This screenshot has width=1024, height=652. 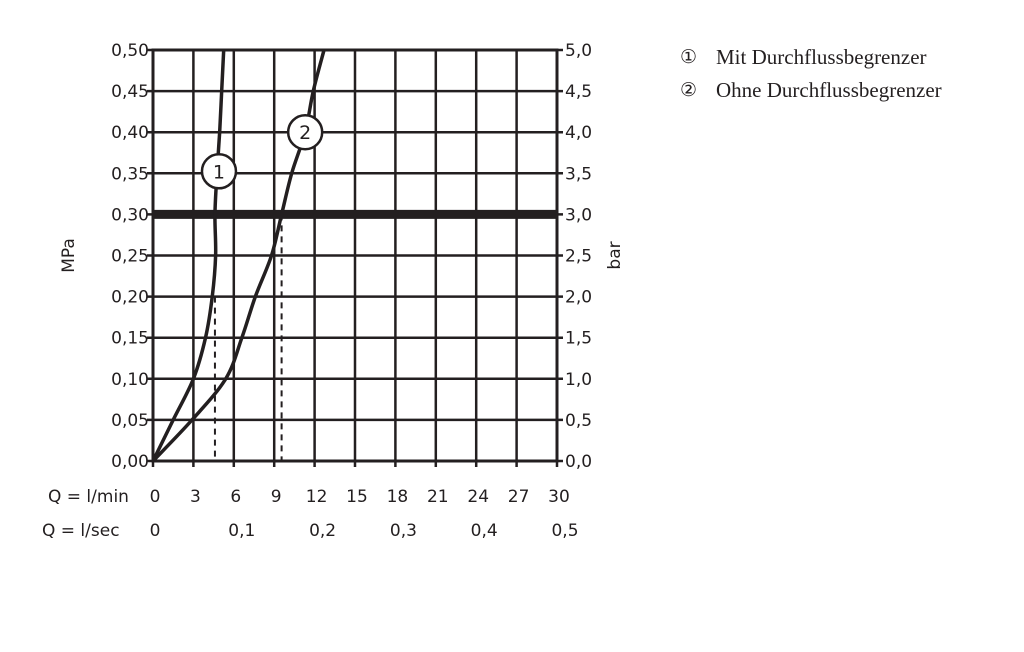 I want to click on y-axis-label-left: MPa, so click(x=69, y=255).